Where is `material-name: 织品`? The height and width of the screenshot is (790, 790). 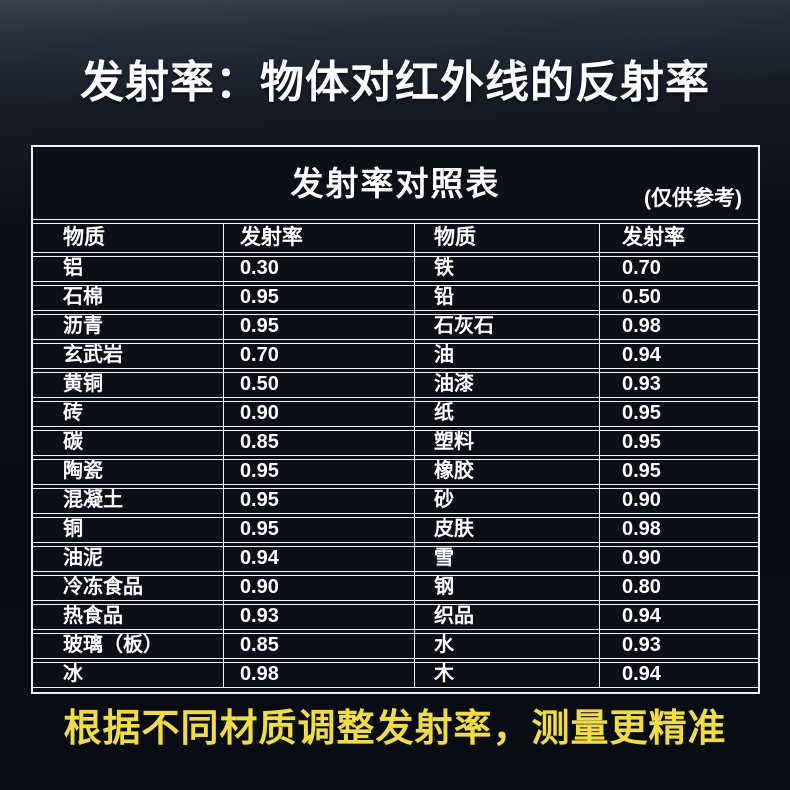
material-name: 织品 is located at coordinates (453, 616).